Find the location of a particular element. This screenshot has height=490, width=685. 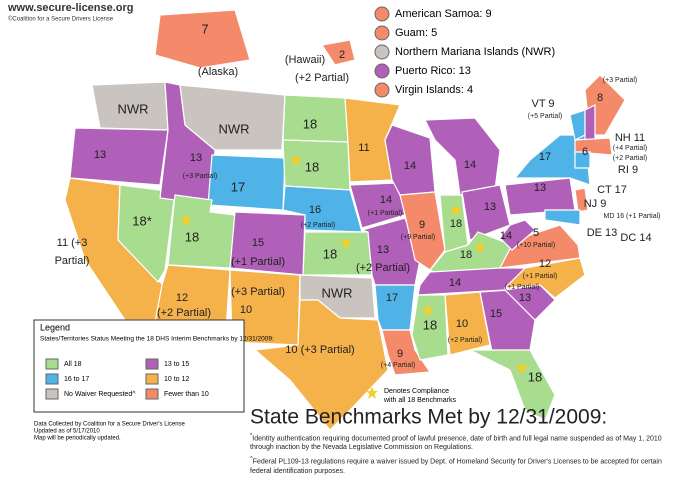

state-label: CT 17 is located at coordinates (612, 190).